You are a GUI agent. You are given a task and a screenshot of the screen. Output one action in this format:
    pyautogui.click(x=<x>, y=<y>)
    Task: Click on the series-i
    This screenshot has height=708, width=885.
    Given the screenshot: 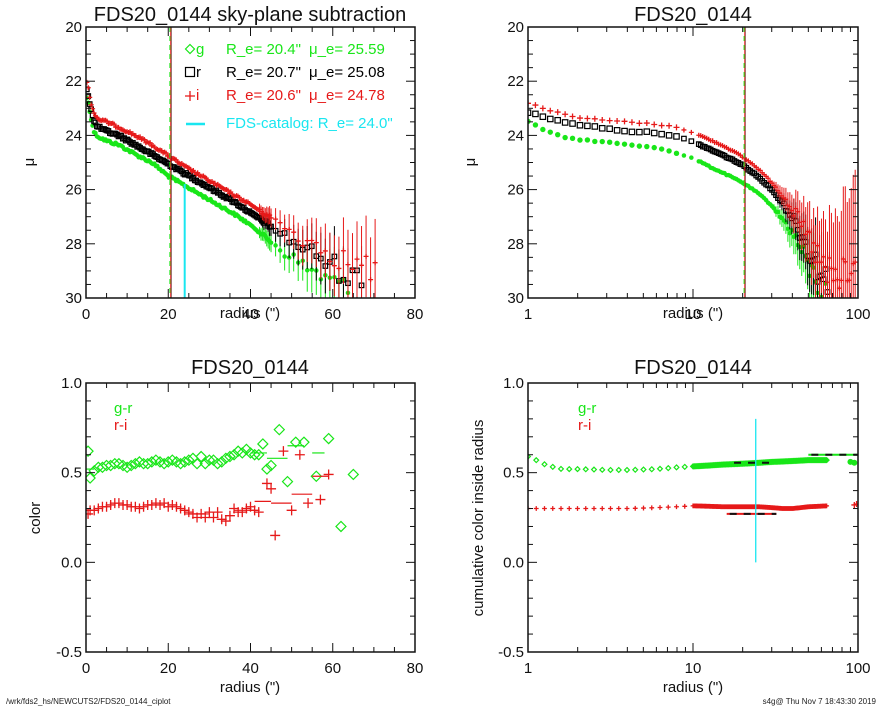 What is the action you would take?
    pyautogui.click(x=693, y=199)
    